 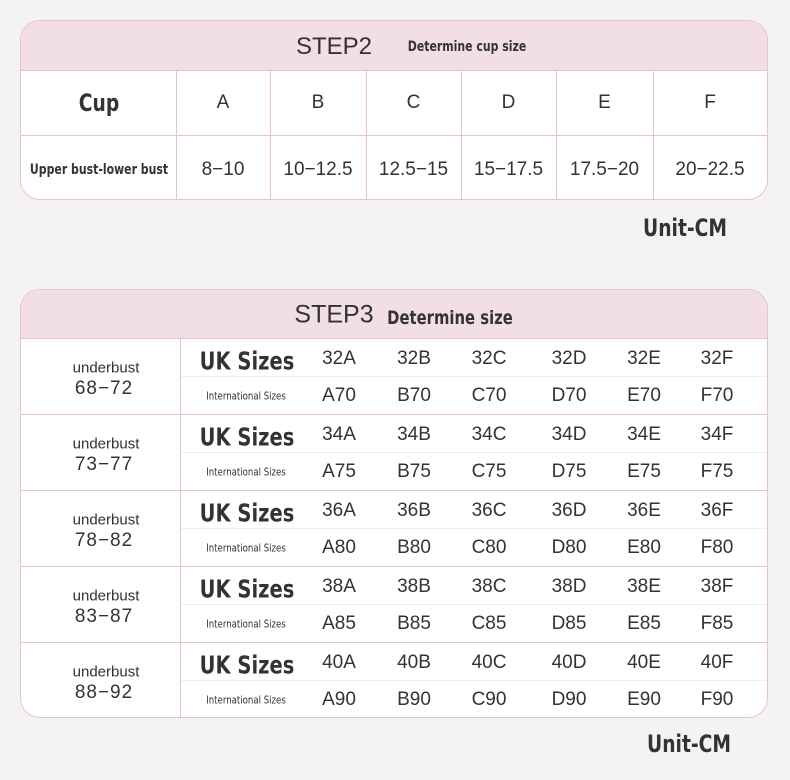 What do you see at coordinates (710, 169) in the screenshot?
I see `cell: 20−22.5` at bounding box center [710, 169].